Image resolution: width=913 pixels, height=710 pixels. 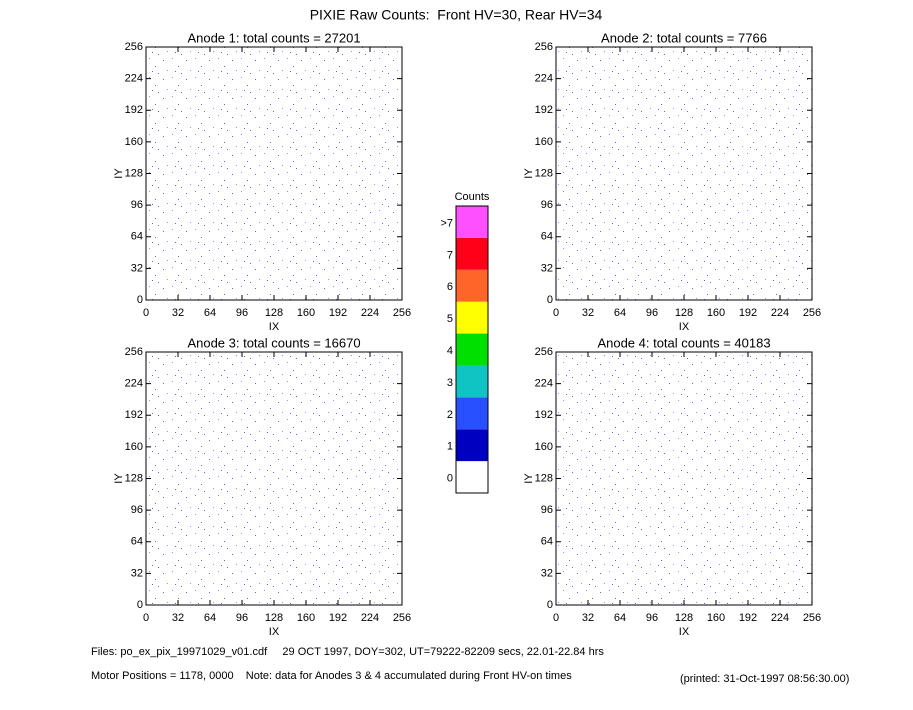 What do you see at coordinates (450, 351) in the screenshot?
I see `colorbar-label: 4` at bounding box center [450, 351].